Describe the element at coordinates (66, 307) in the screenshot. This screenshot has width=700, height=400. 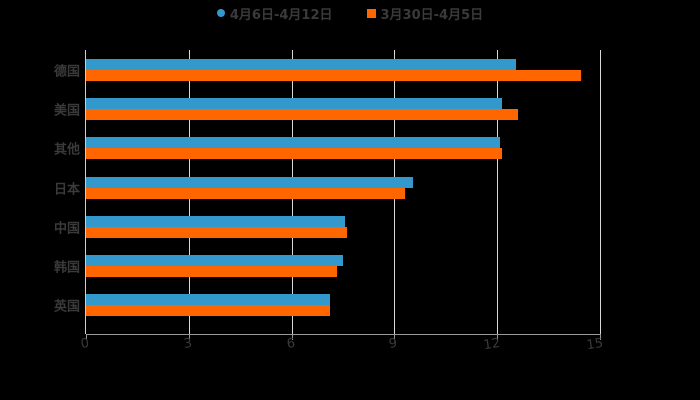
I see `y-category-label: 英国` at that location.